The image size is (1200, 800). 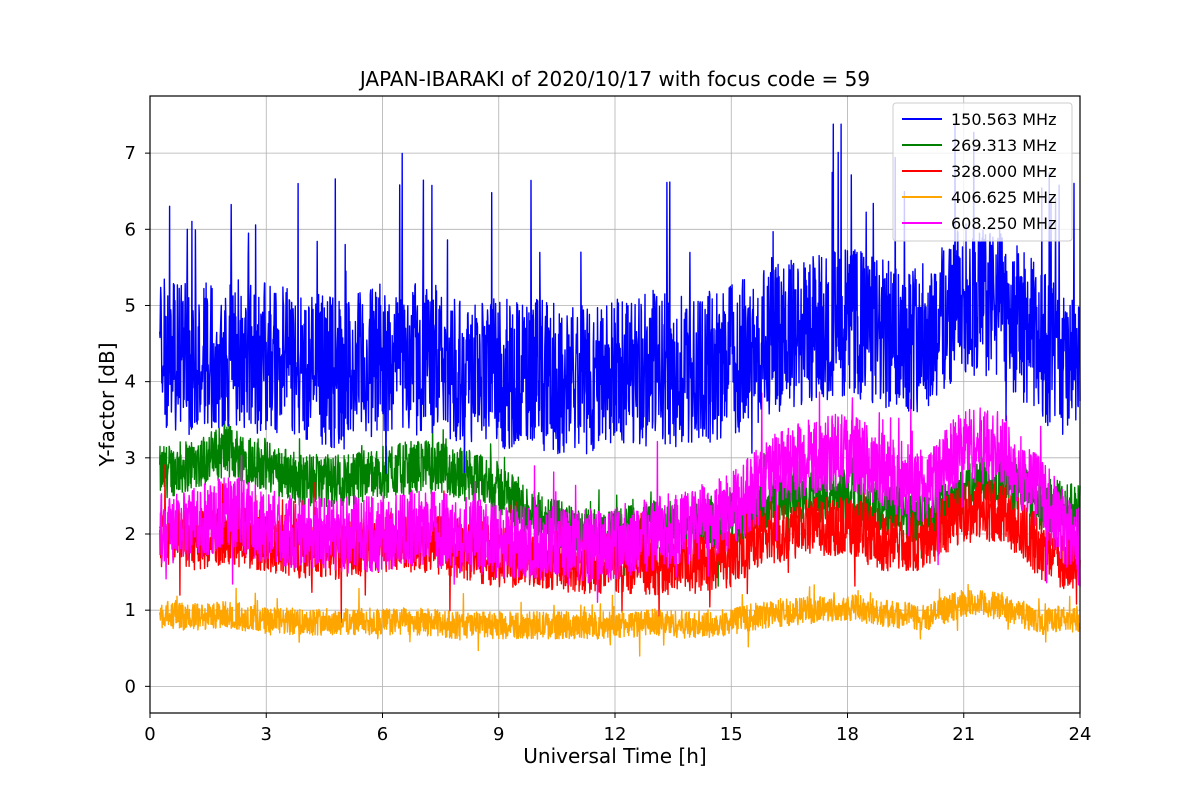 What do you see at coordinates (130, 153) in the screenshot?
I see `y-tick-label: 7` at bounding box center [130, 153].